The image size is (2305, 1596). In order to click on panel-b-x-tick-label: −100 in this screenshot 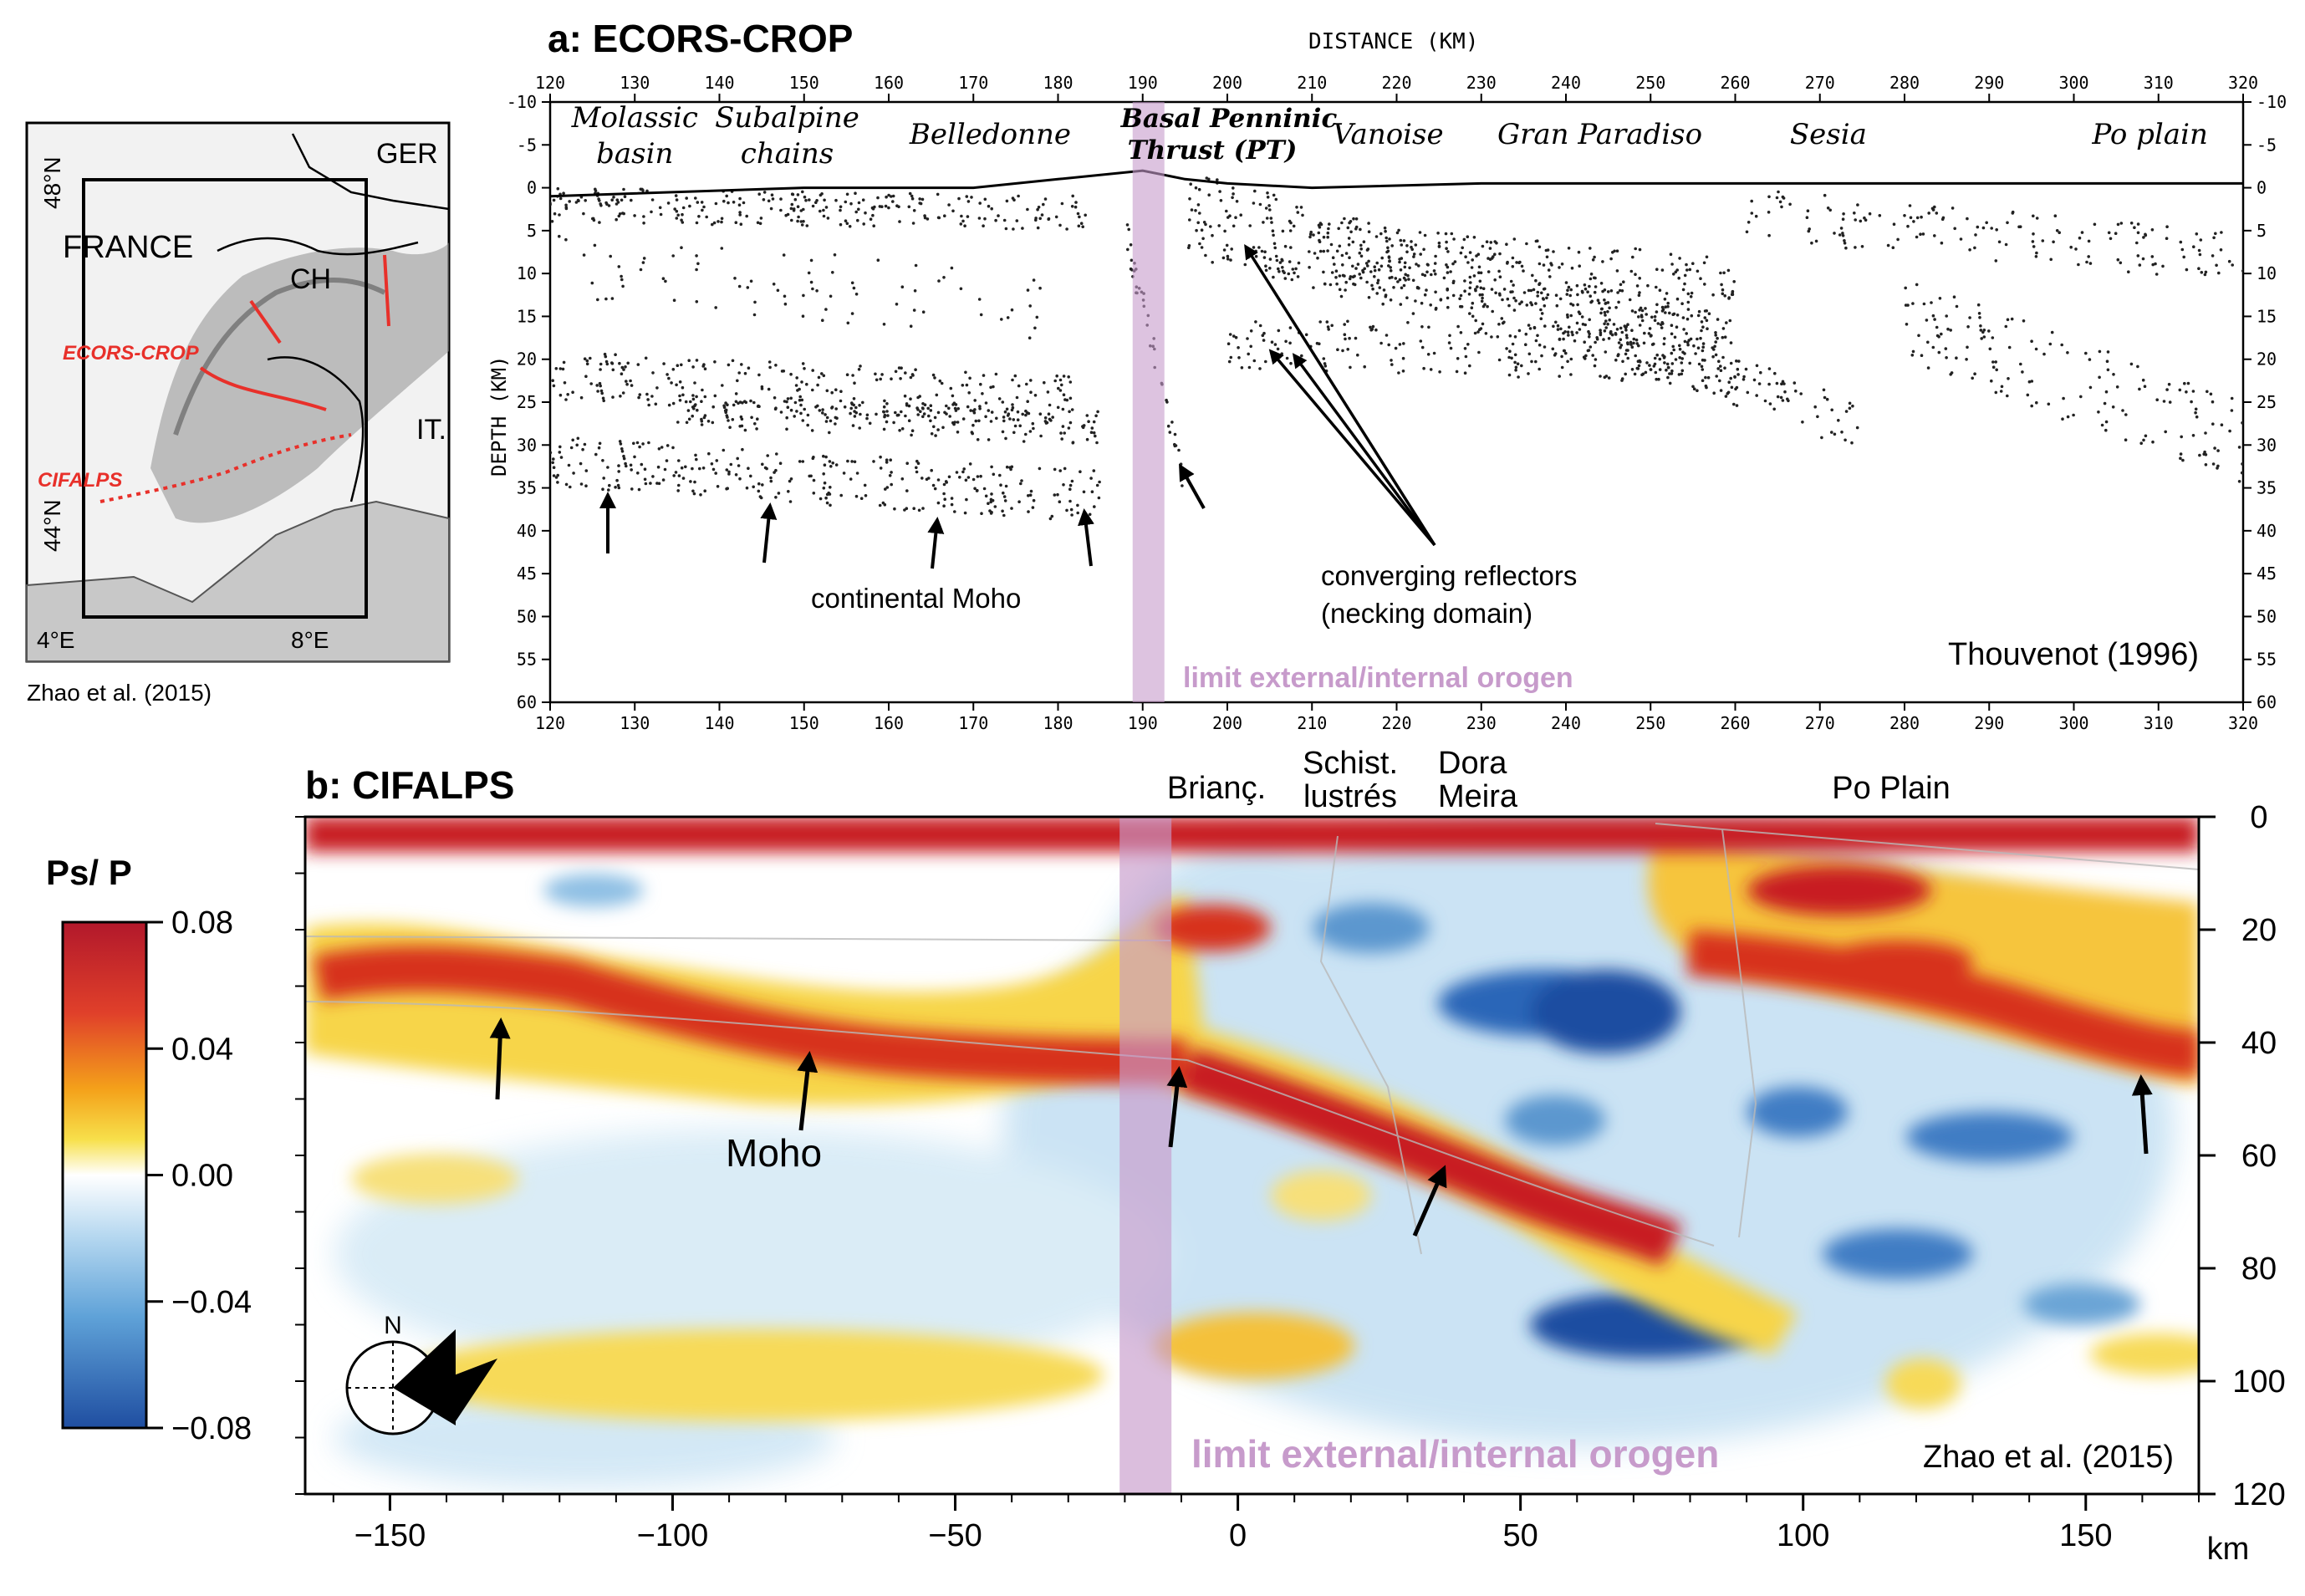, I will do `click(673, 1535)`.